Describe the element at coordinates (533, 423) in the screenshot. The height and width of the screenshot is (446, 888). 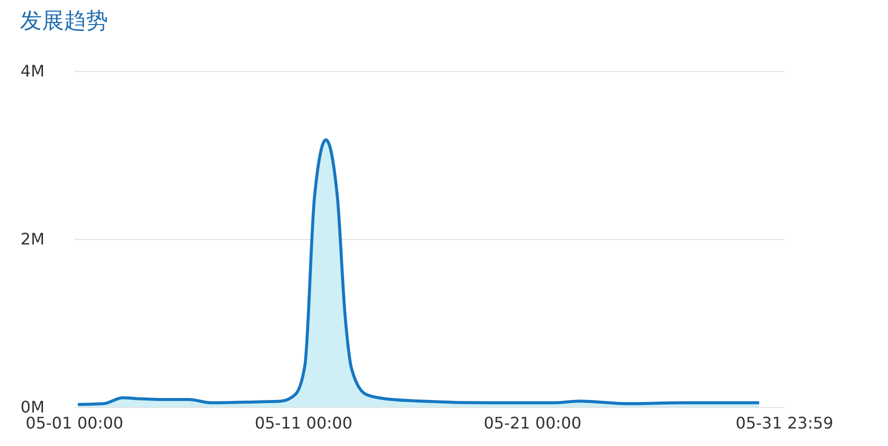
I see `x-tick-label: 05-21 00:00` at that location.